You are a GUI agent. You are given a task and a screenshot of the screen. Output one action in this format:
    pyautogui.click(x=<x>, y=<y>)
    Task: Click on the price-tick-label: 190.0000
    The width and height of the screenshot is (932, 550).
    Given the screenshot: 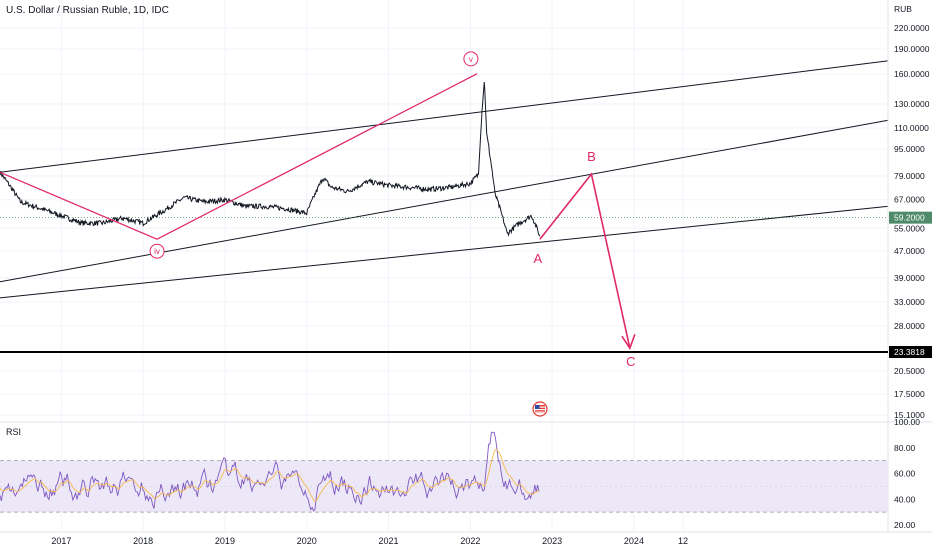 What is the action you would take?
    pyautogui.click(x=912, y=49)
    